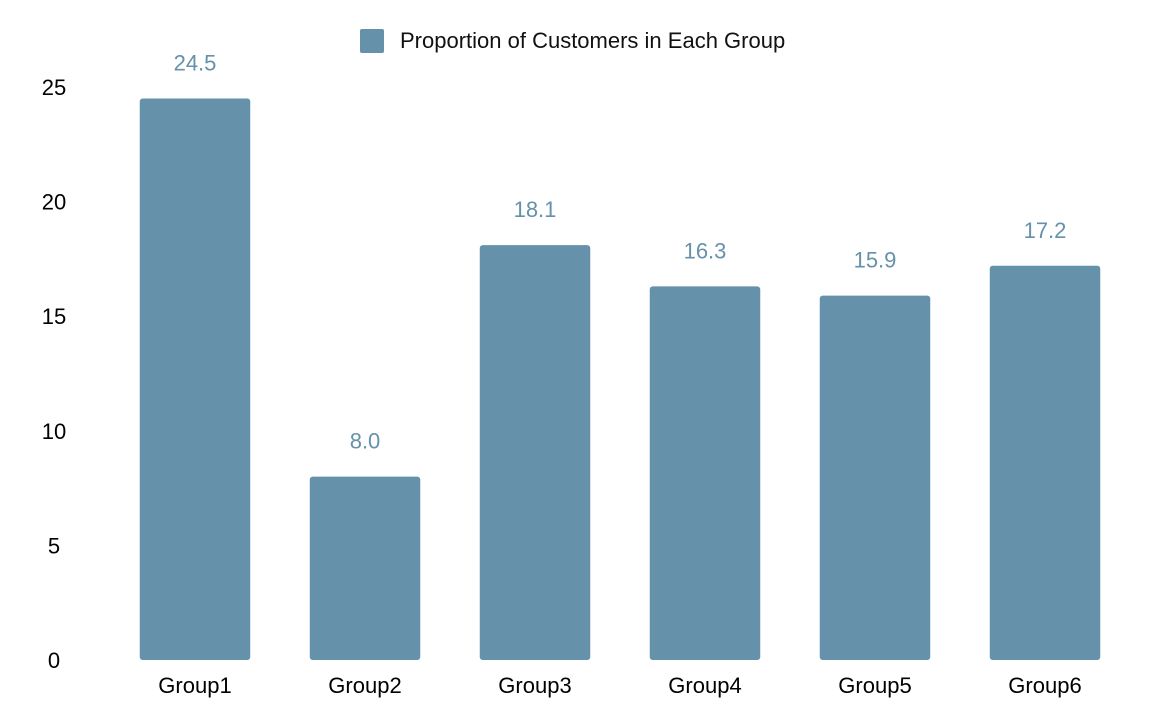 The width and height of the screenshot is (1176, 722). Describe the element at coordinates (875, 477) in the screenshot. I see `bar-group5` at that location.